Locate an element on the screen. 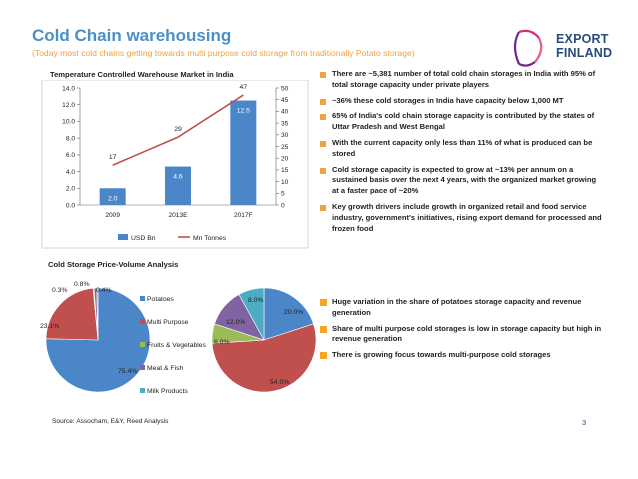  logo-mark-icon is located at coordinates (528, 48).